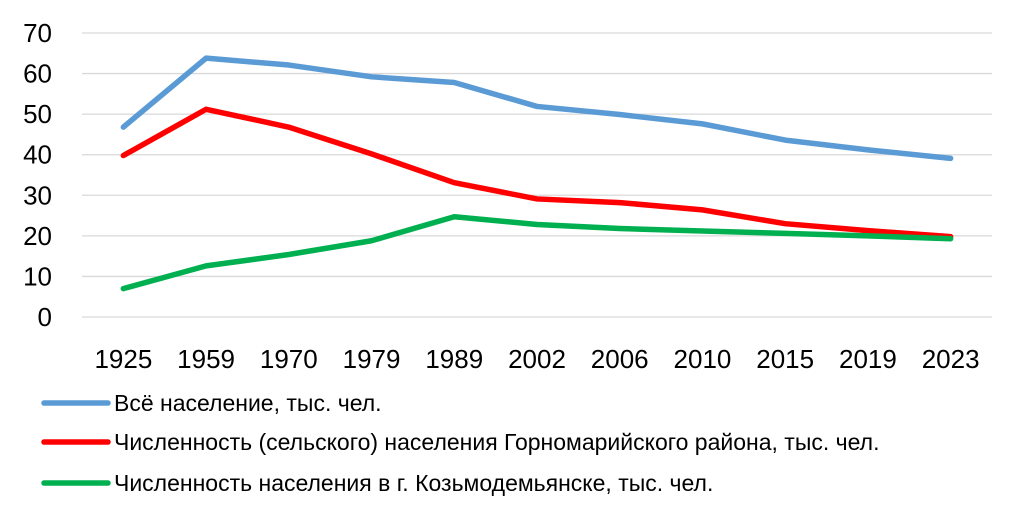 The width and height of the screenshot is (1024, 517). I want to click on x-tick-label: 2002, so click(537, 359).